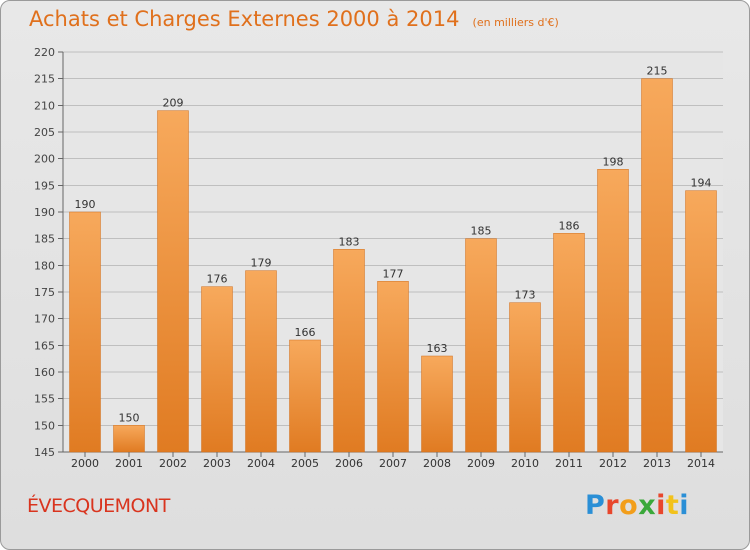 The width and height of the screenshot is (750, 550). I want to click on data-label: 215, so click(657, 71).